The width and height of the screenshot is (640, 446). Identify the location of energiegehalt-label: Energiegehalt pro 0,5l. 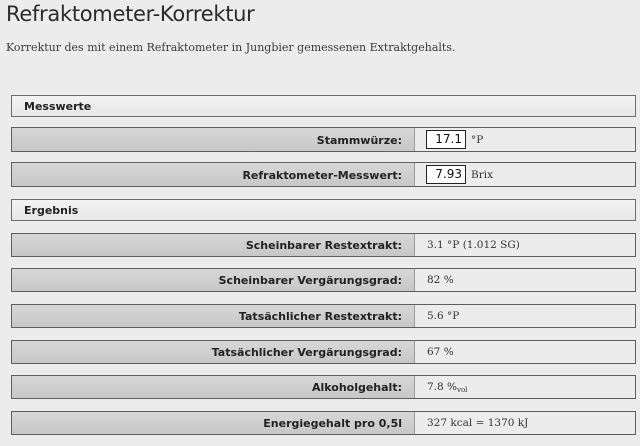
(213, 423).